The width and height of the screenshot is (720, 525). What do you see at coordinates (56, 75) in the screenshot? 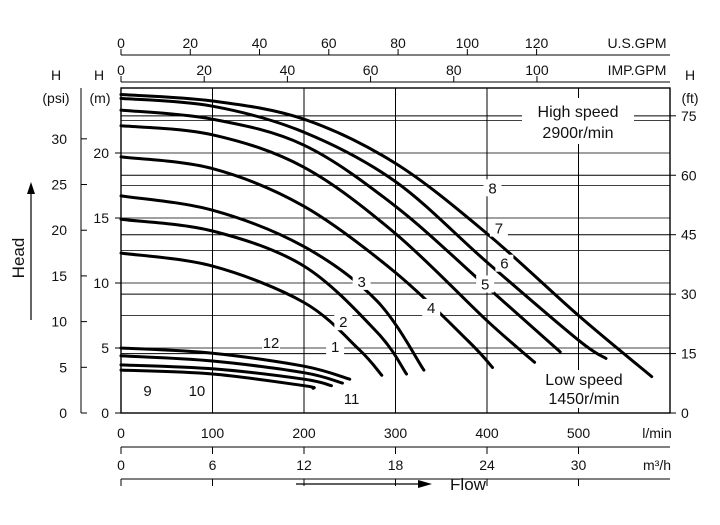
I see `psi-axis-label: H` at bounding box center [56, 75].